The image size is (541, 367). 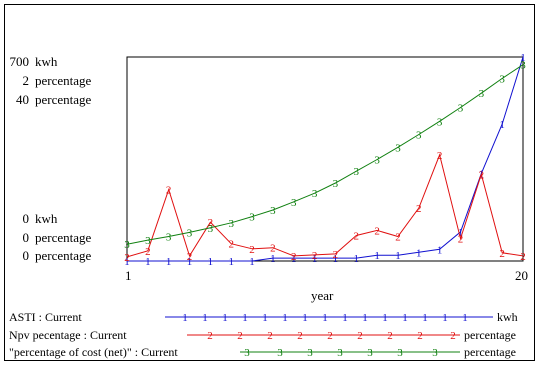 What do you see at coordinates (63, 99) in the screenshot?
I see `y-top-cost-unit: percentage` at bounding box center [63, 99].